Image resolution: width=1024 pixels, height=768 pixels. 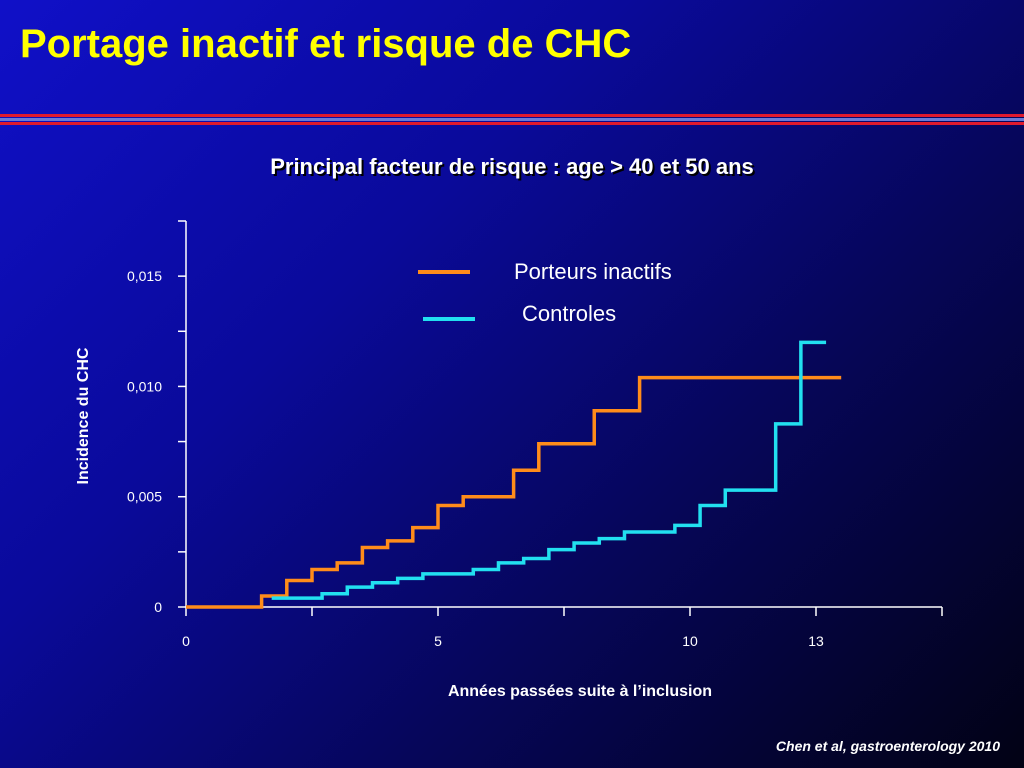 I want to click on header-rule-red-bottom, so click(x=512, y=123).